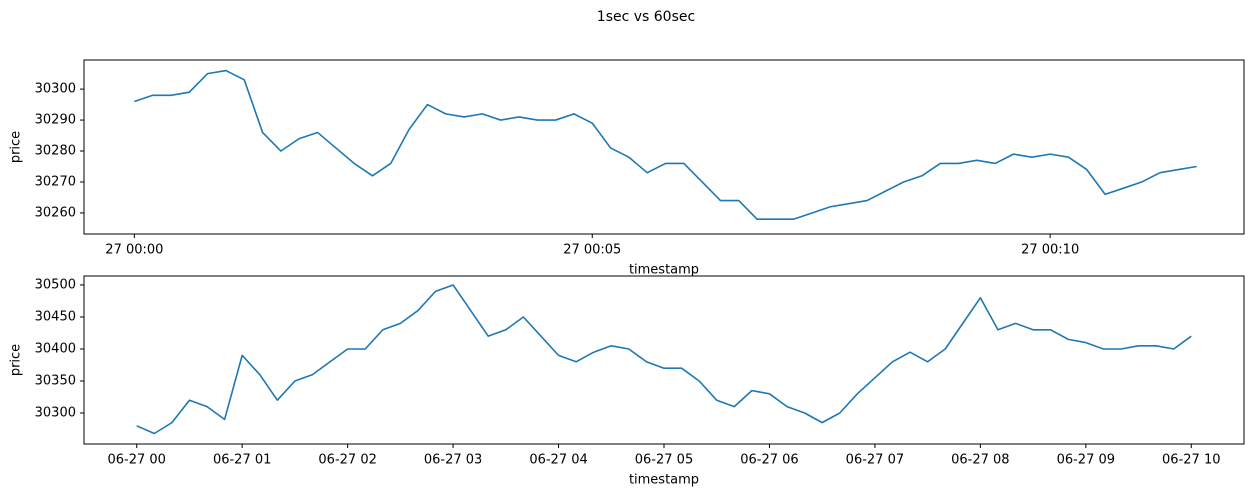  I want to click on x-tick-label: 06-27 02, so click(347, 460).